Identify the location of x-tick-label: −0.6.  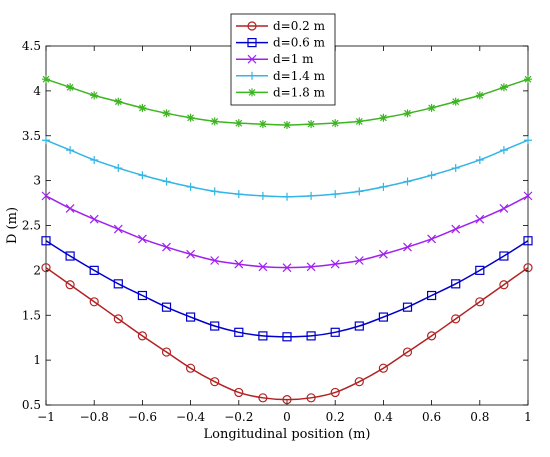
(142, 417).